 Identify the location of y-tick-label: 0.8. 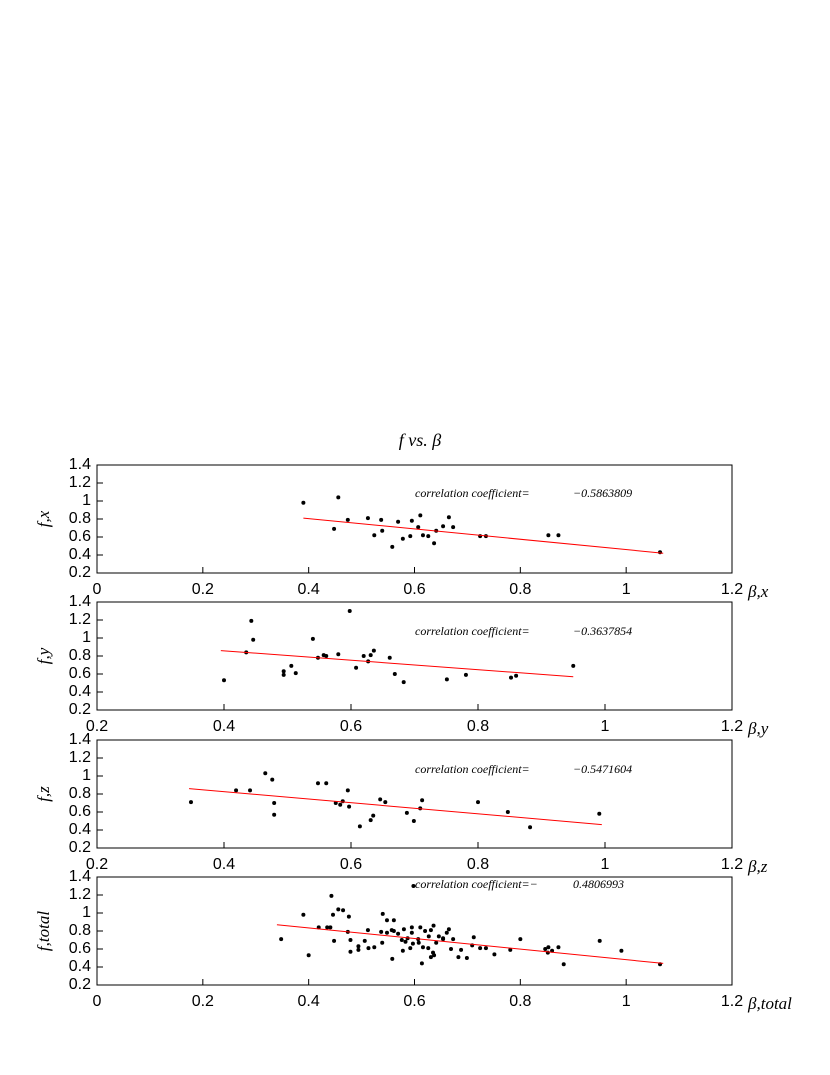
(80, 518).